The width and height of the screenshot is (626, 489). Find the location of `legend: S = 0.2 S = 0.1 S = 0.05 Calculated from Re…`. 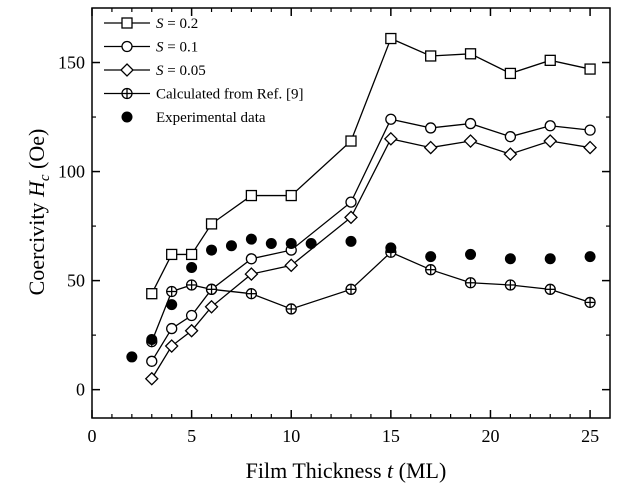

legend: S = 0.2 S = 0.1 S = 0.05 Calculated from Re… is located at coordinates (203, 71).